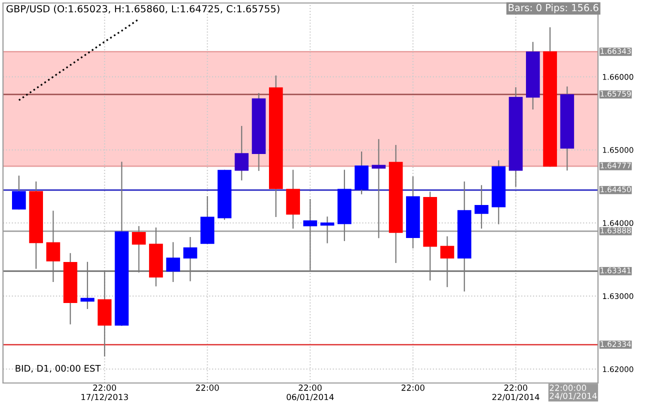 This screenshot has width=650, height=407. I want to click on chart-title: GBP/USD (O:1.65023, H:1.65860, L:1.64725, C:1.65755), so click(143, 9).